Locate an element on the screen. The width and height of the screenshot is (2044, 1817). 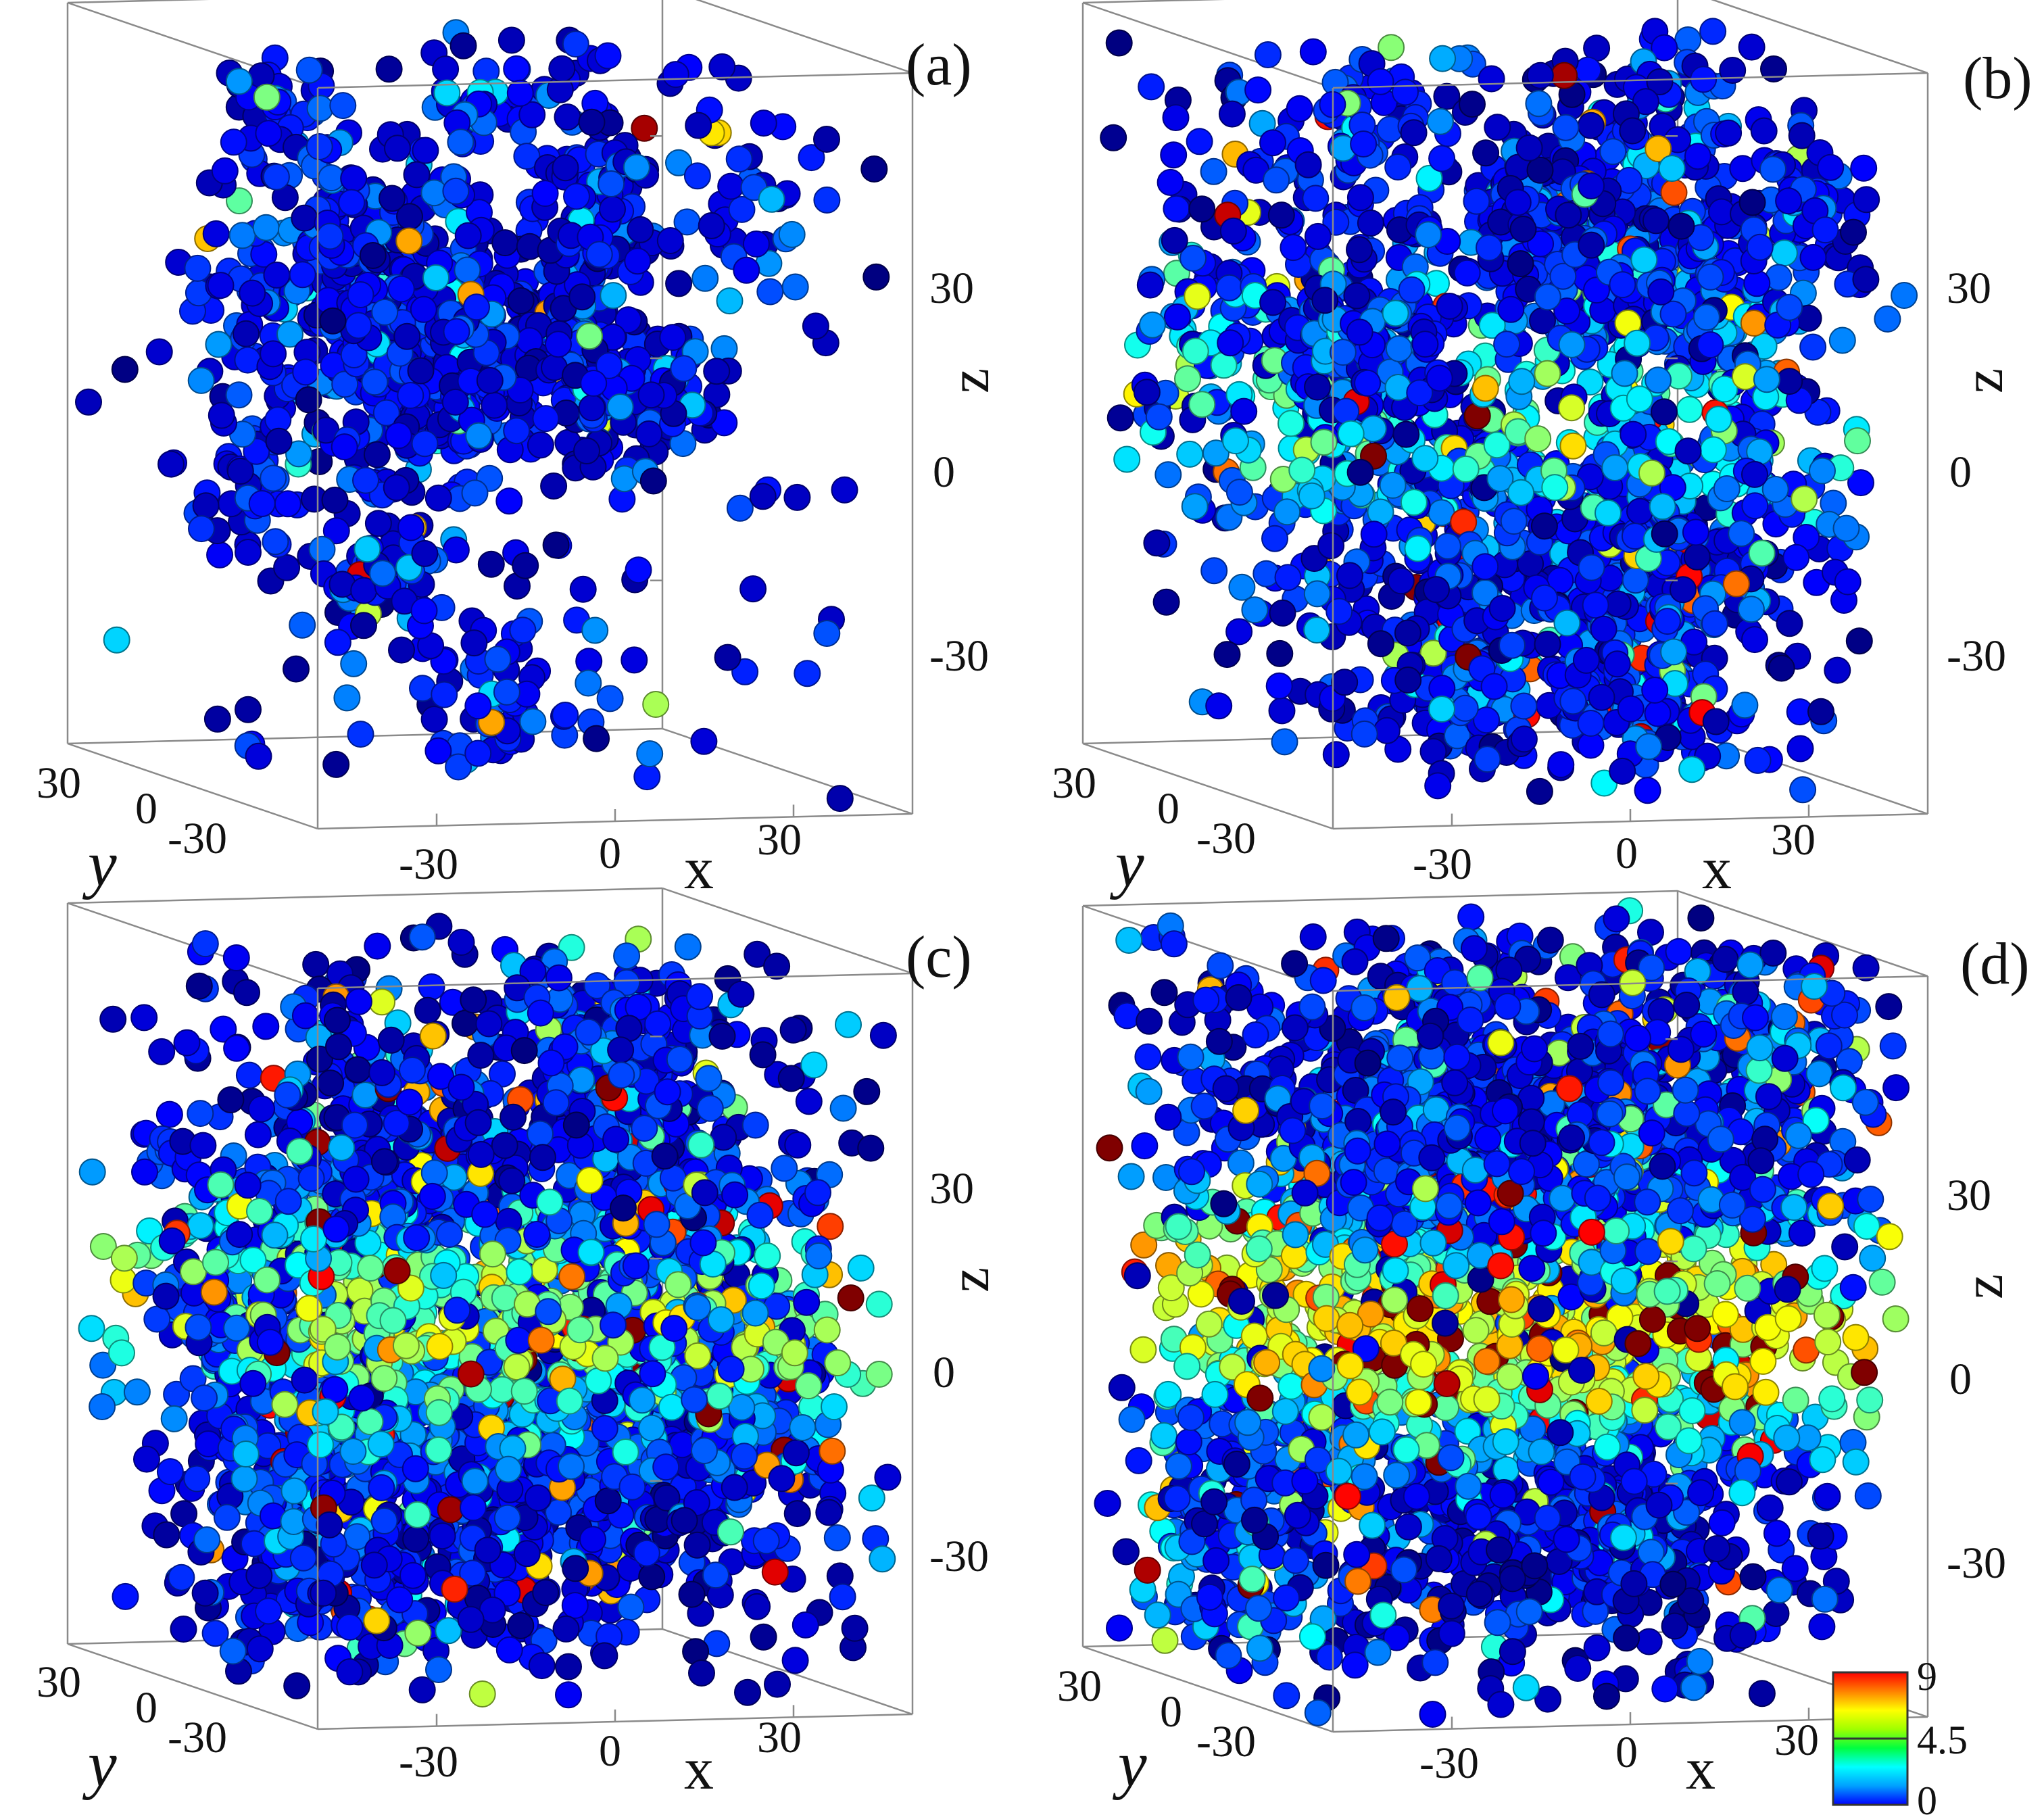
panel-a-y-label: y is located at coordinates (99, 863).